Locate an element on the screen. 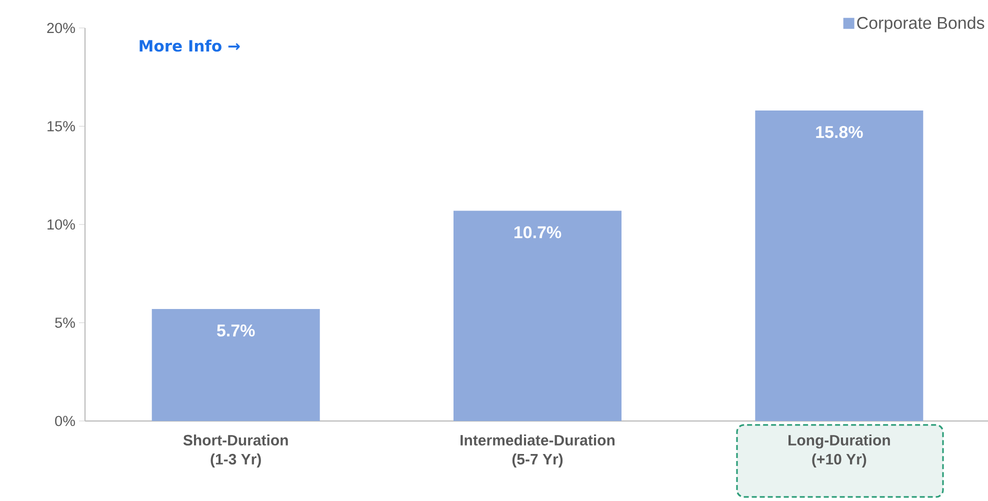 Image resolution: width=988 pixels, height=501 pixels. x-tick-label: Short-Duration (1-3 Yr) is located at coordinates (235, 451).